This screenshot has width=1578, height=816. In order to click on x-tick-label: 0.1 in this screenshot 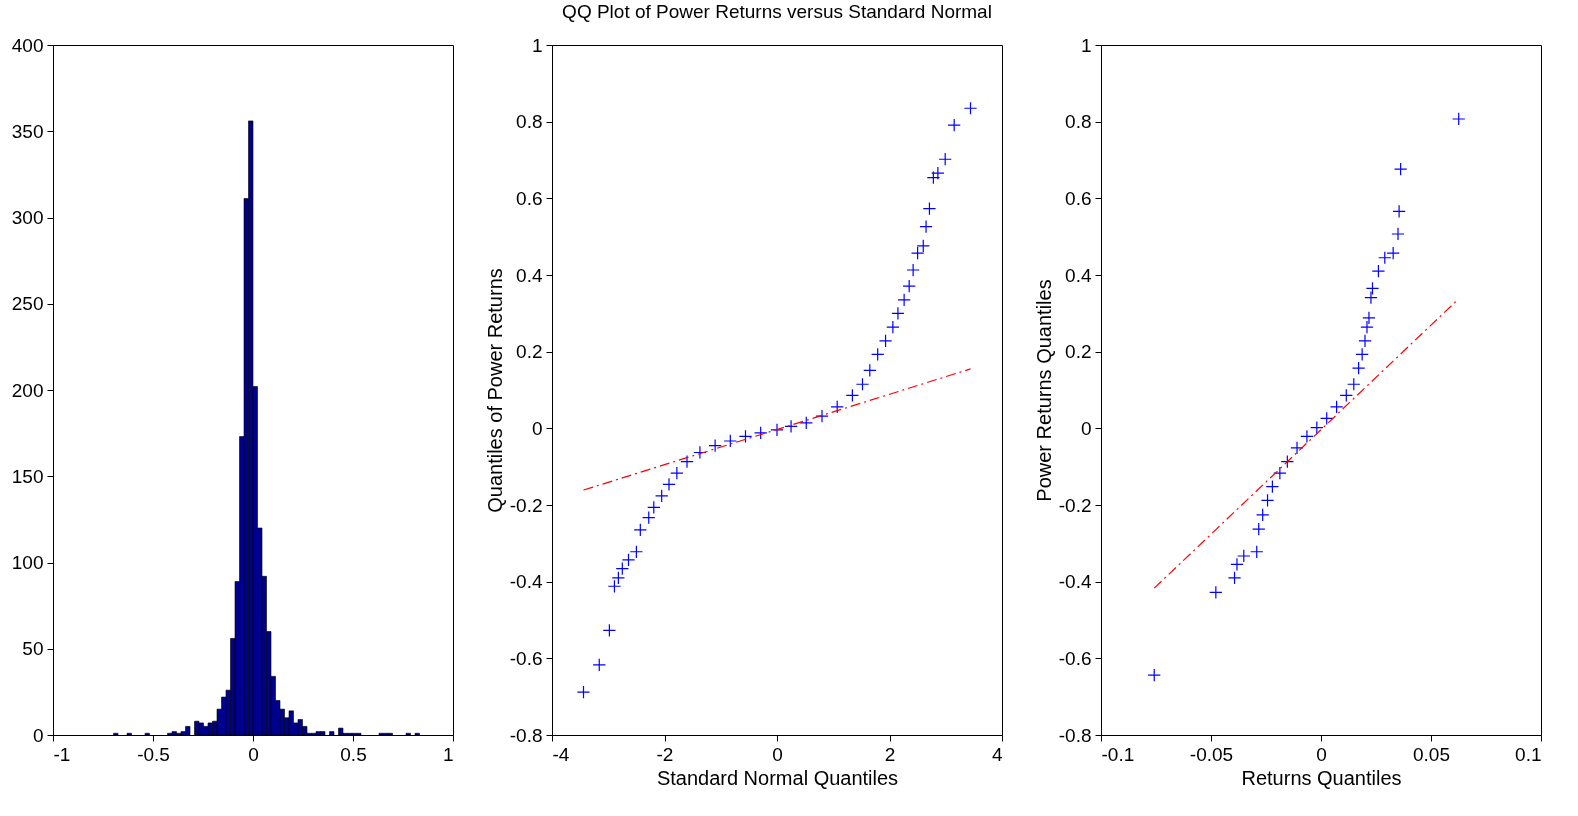, I will do `click(1528, 754)`.